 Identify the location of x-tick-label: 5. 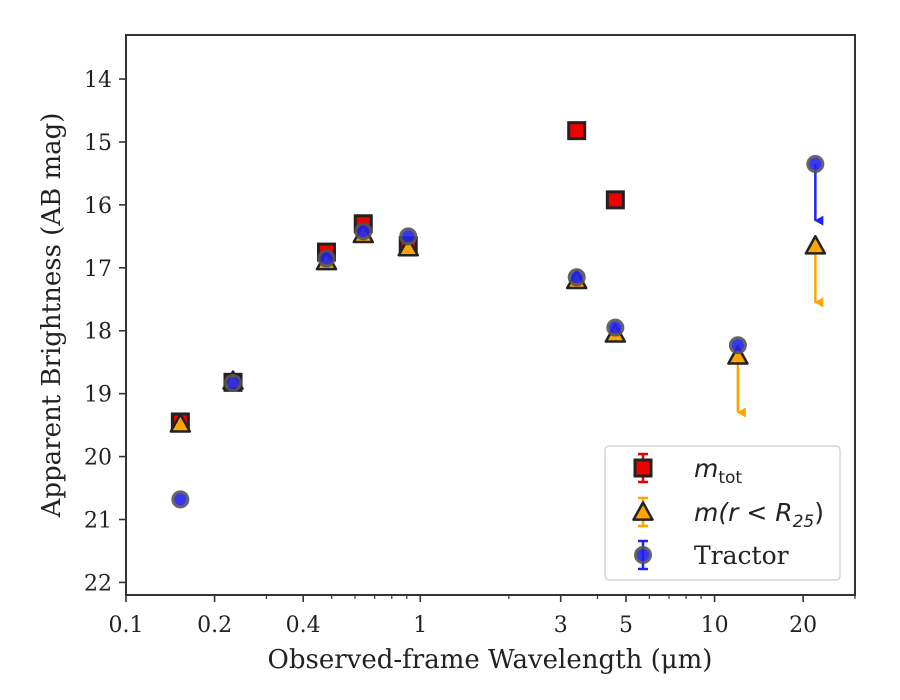
(626, 625).